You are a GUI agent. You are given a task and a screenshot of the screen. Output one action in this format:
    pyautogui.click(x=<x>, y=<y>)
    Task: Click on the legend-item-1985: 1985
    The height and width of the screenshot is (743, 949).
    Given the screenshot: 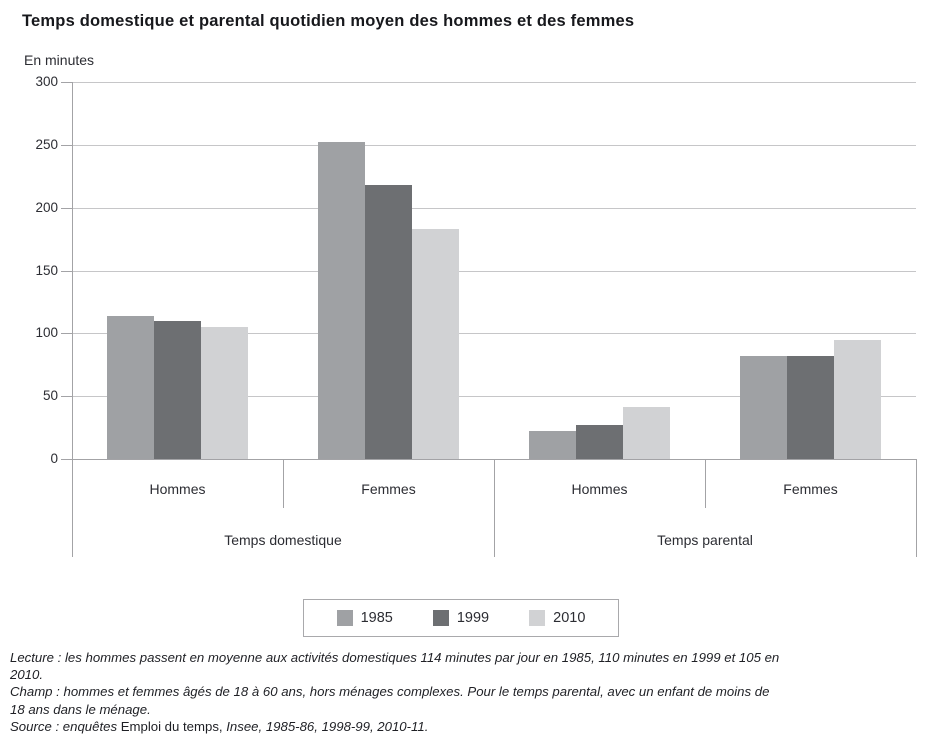 What is the action you would take?
    pyautogui.click(x=364, y=618)
    